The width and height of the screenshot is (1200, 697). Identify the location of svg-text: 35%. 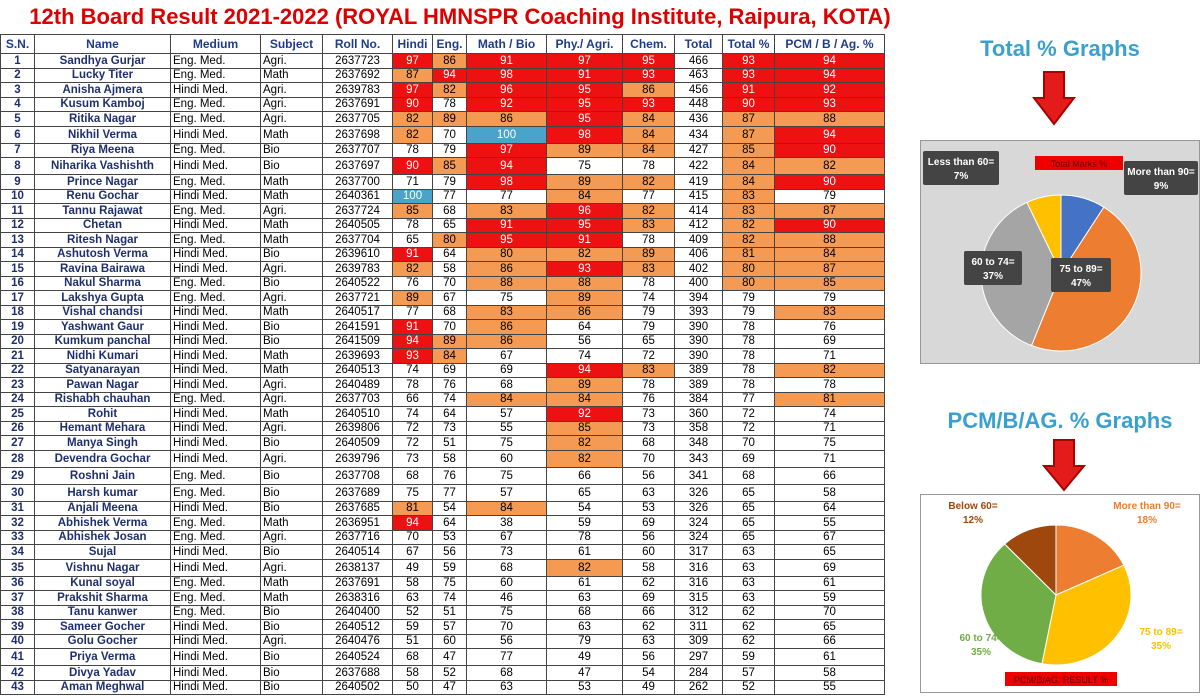
(1161, 646).